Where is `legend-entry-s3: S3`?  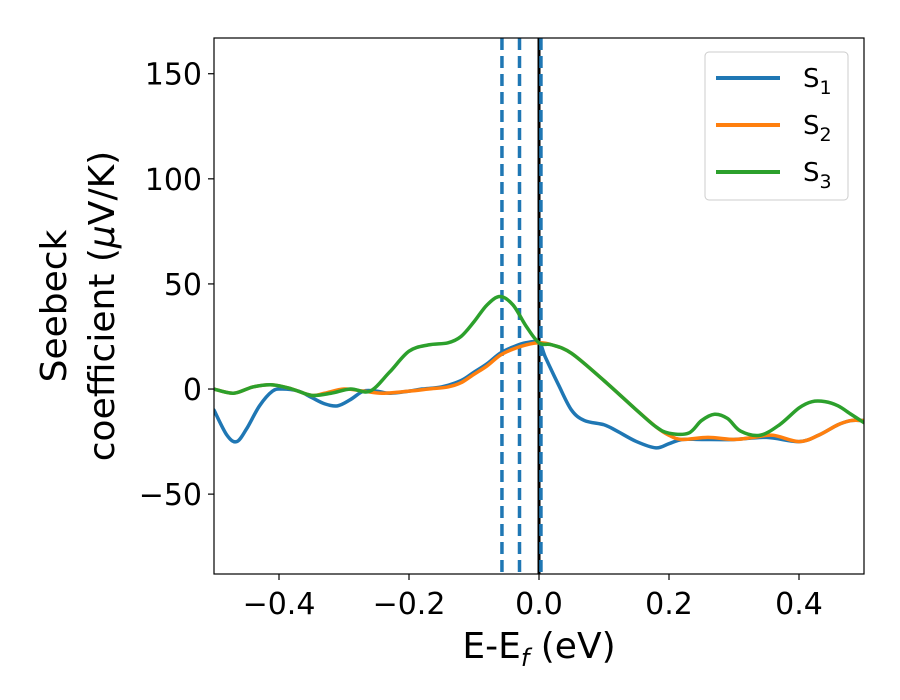 legend-entry-s3: S3 is located at coordinates (774, 175).